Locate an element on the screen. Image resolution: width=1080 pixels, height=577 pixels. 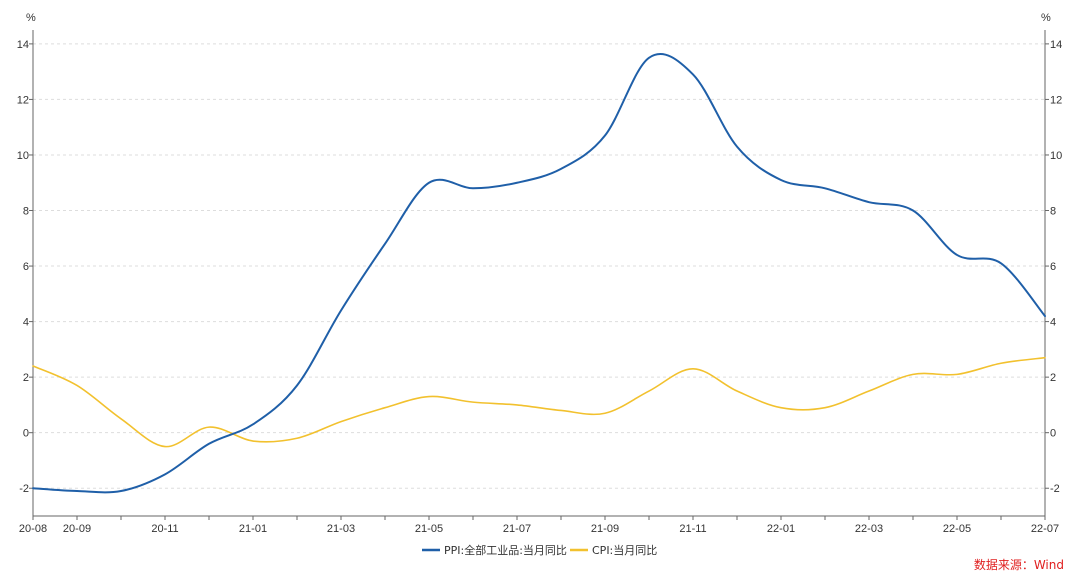
y-tick-label-left: 14 is located at coordinates (23, 45).